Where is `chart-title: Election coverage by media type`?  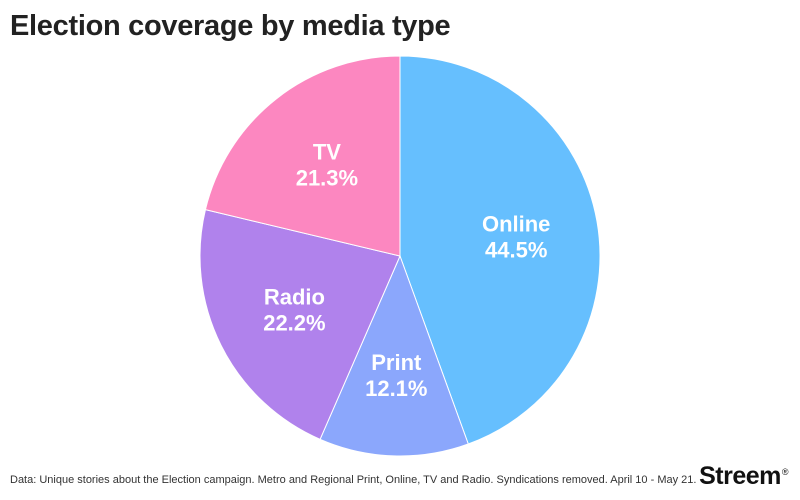
chart-title: Election coverage by media type is located at coordinates (230, 26).